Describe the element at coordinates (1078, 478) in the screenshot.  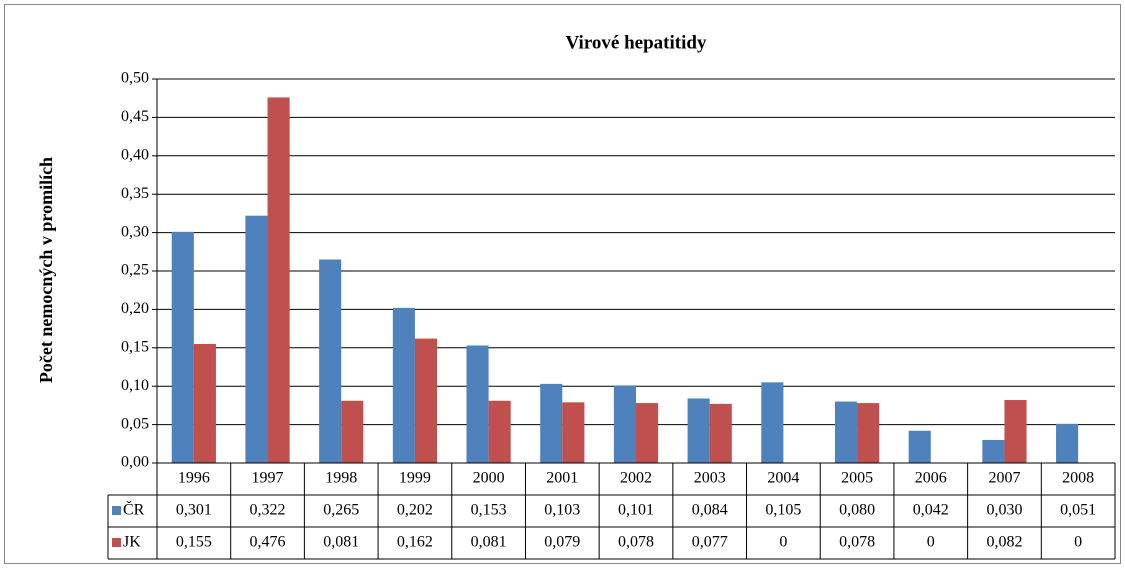
I see `x-tick-label: 2008` at that location.